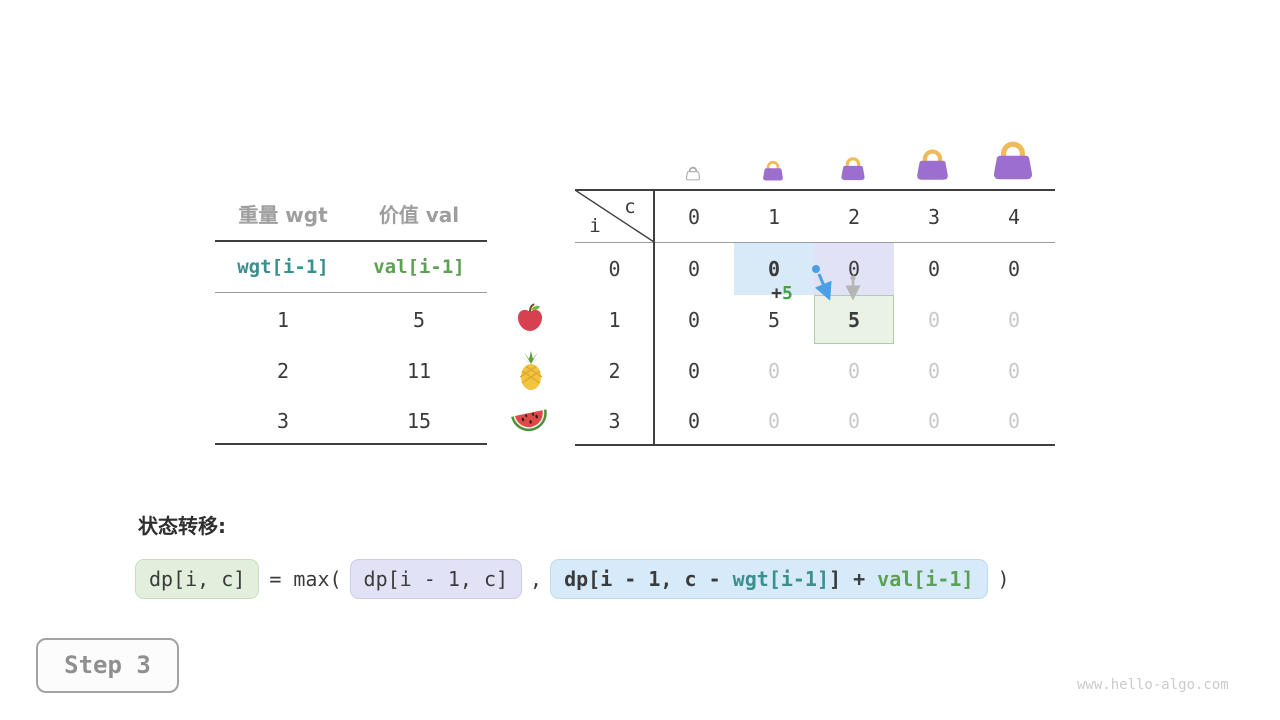 The width and height of the screenshot is (1280, 720). What do you see at coordinates (1003, 579) in the screenshot?
I see `formula-close-paren: )` at bounding box center [1003, 579].